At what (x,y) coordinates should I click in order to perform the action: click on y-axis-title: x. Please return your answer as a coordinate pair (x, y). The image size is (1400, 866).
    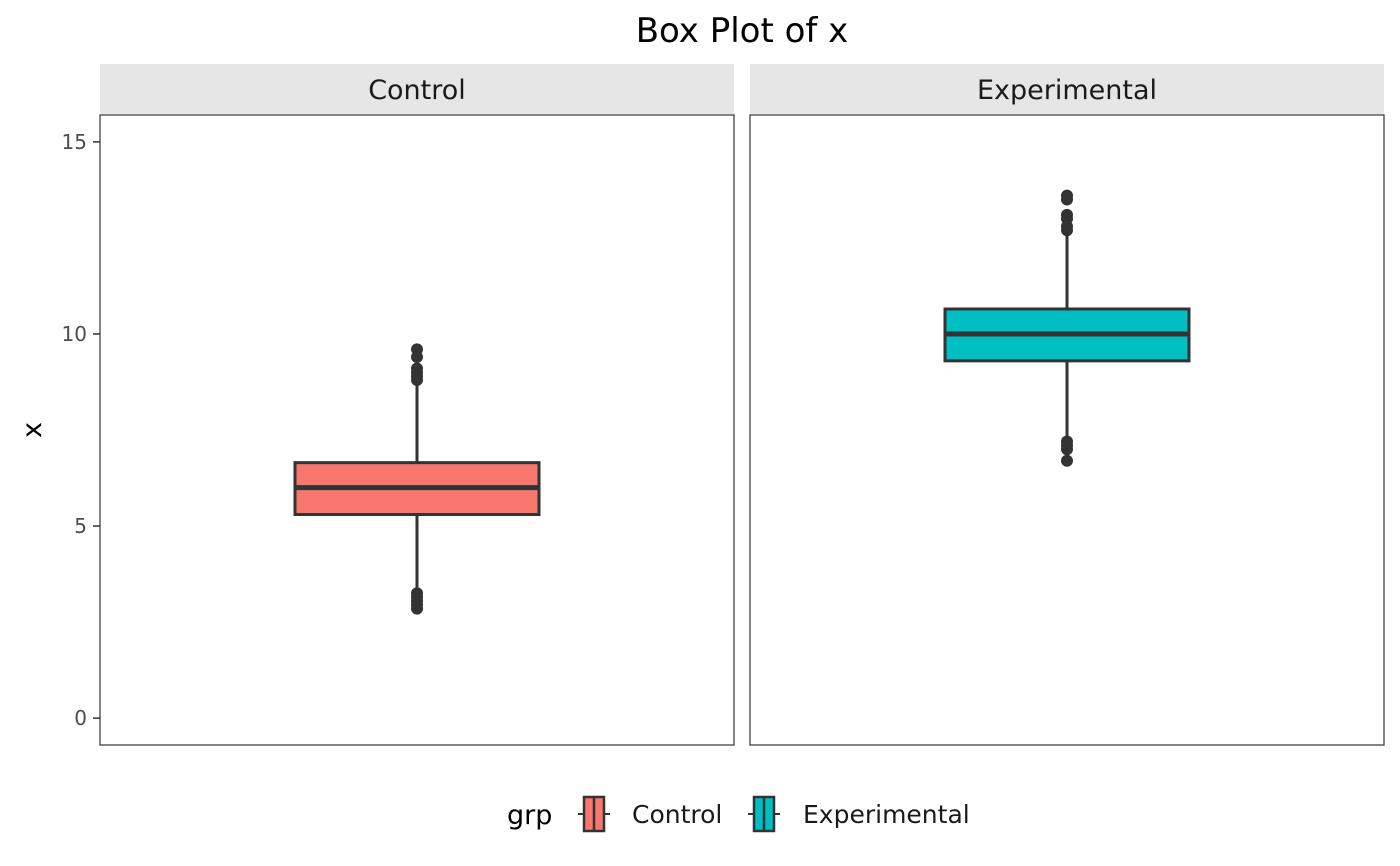
    Looking at the image, I should click on (32, 430).